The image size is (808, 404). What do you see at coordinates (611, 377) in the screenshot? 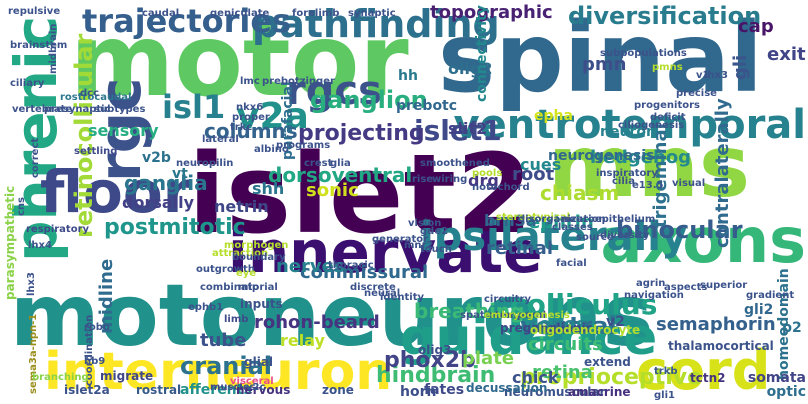
I see `word-proprioceptive: proprioceptive` at bounding box center [611, 377].